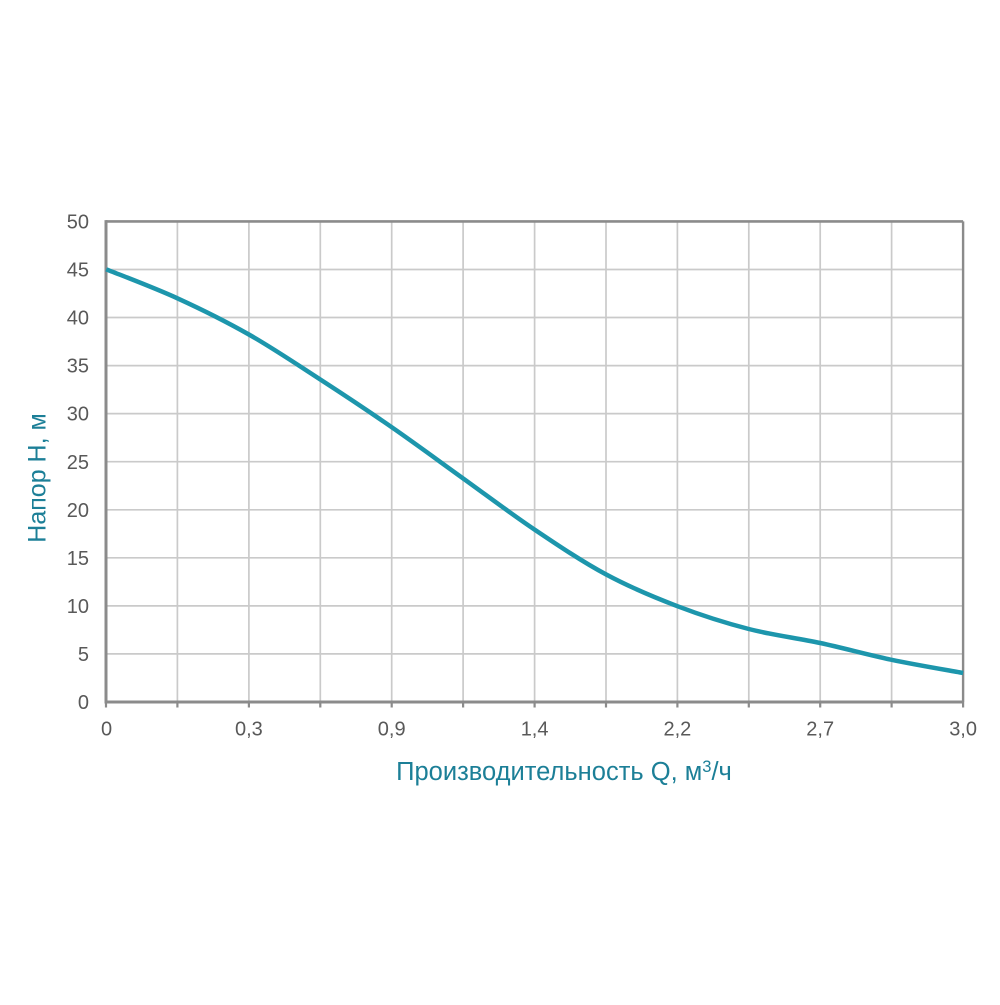 This screenshot has width=1000, height=1005. I want to click on svg-text: 0,3, so click(249, 730).